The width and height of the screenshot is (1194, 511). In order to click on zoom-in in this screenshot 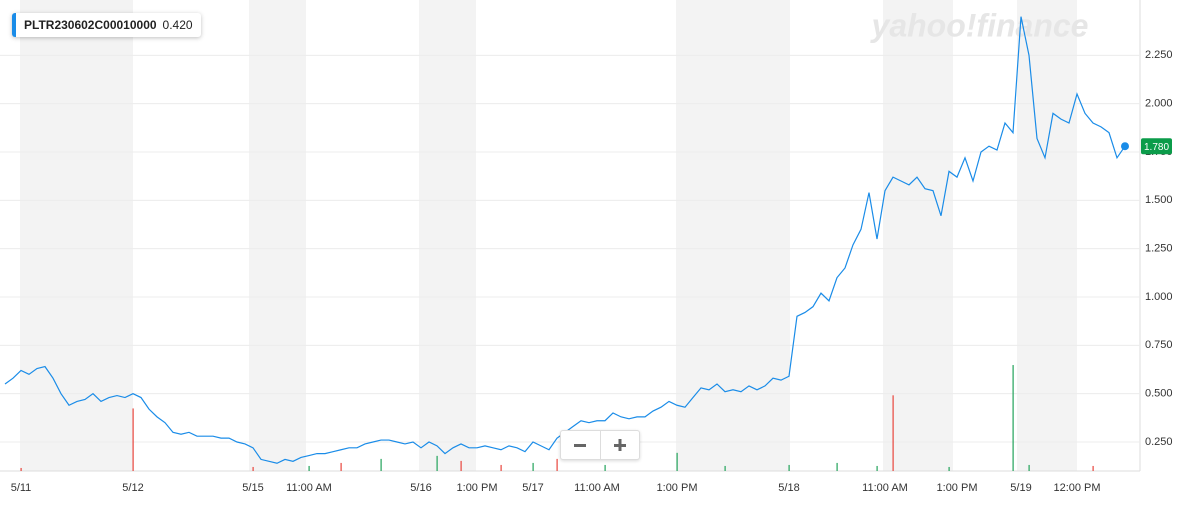, I will do `click(619, 445)`.